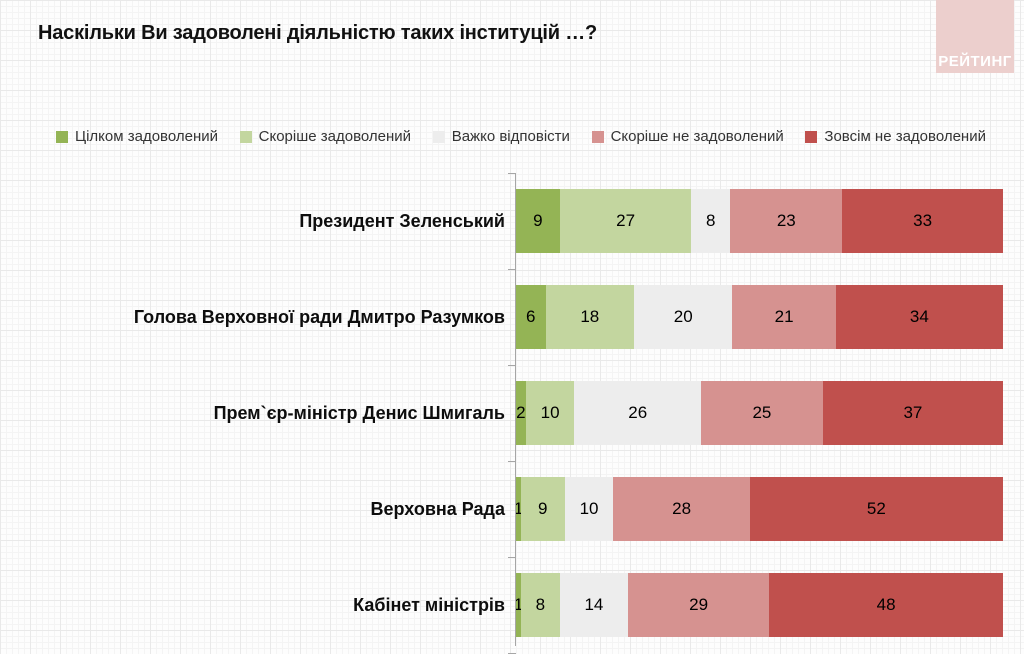 This screenshot has height=654, width=1024. I want to click on segment-value-label: 6, so click(531, 316).